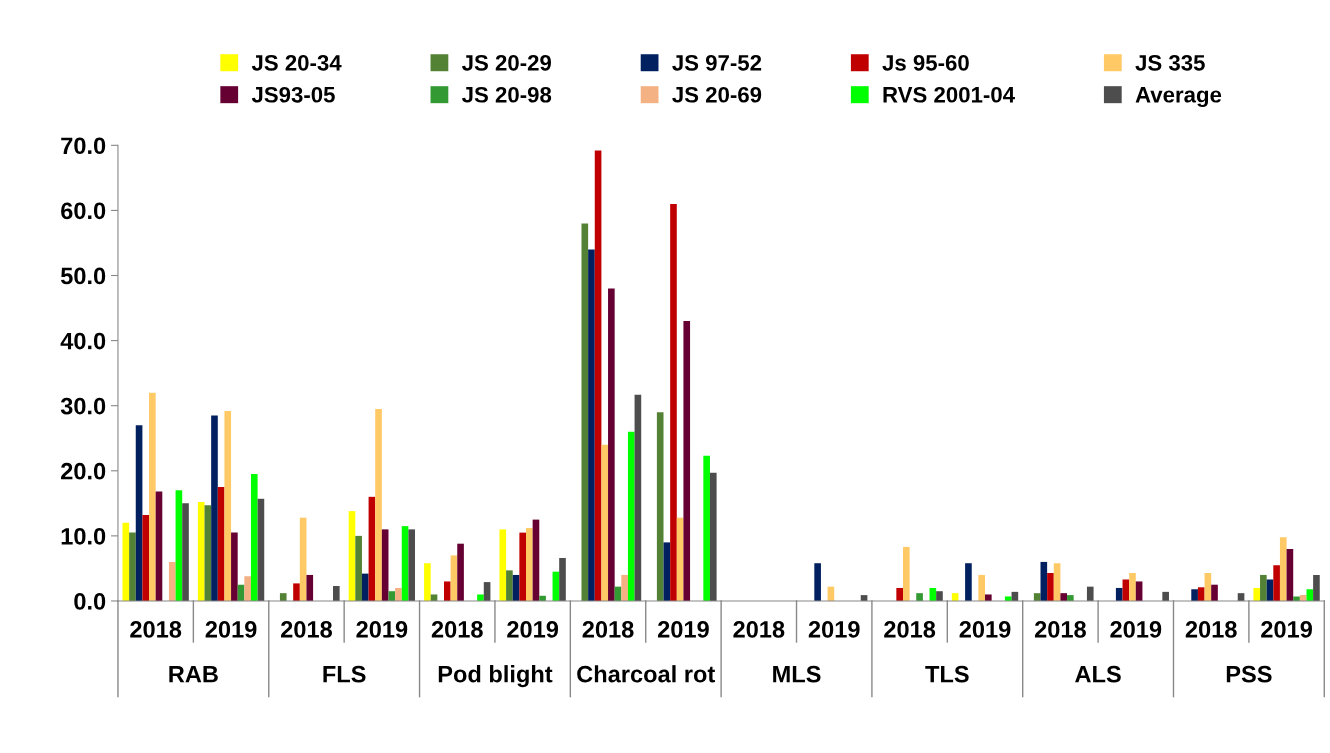  What do you see at coordinates (717, 62) in the screenshot?
I see `legend-label: JS 97-52` at bounding box center [717, 62].